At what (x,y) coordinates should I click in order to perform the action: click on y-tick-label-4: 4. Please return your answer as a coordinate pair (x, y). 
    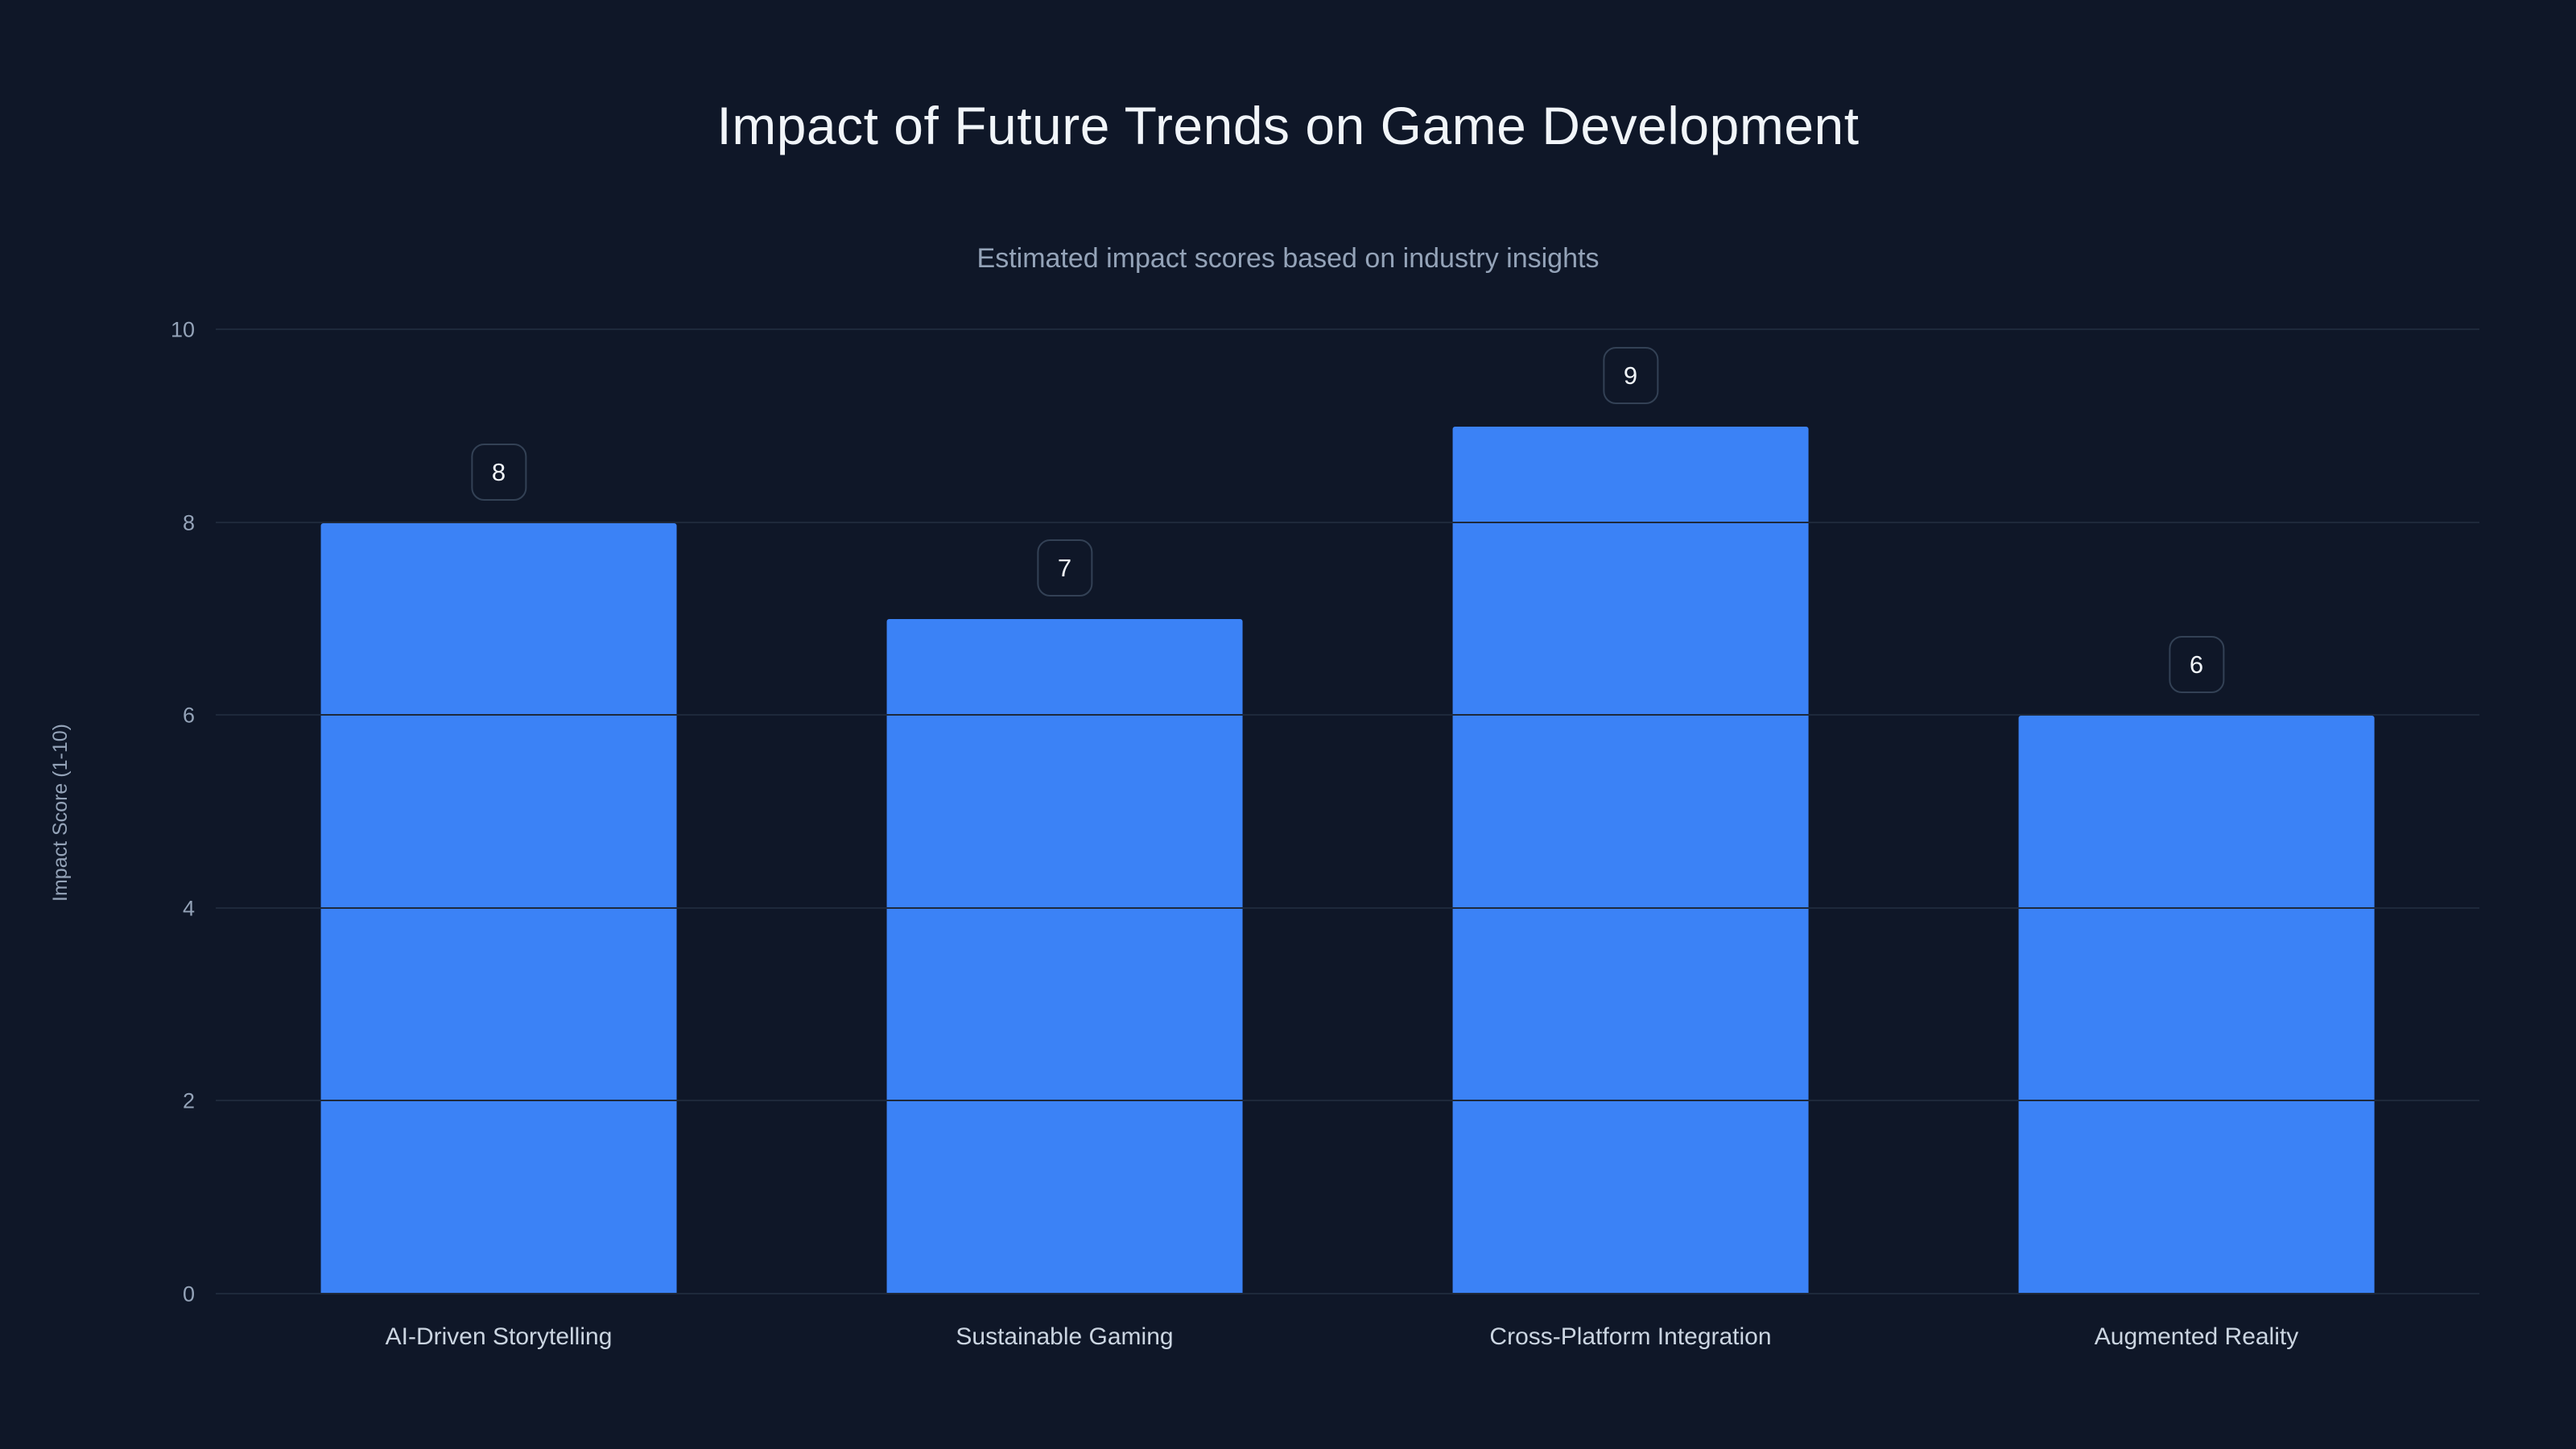
    Looking at the image, I should click on (188, 908).